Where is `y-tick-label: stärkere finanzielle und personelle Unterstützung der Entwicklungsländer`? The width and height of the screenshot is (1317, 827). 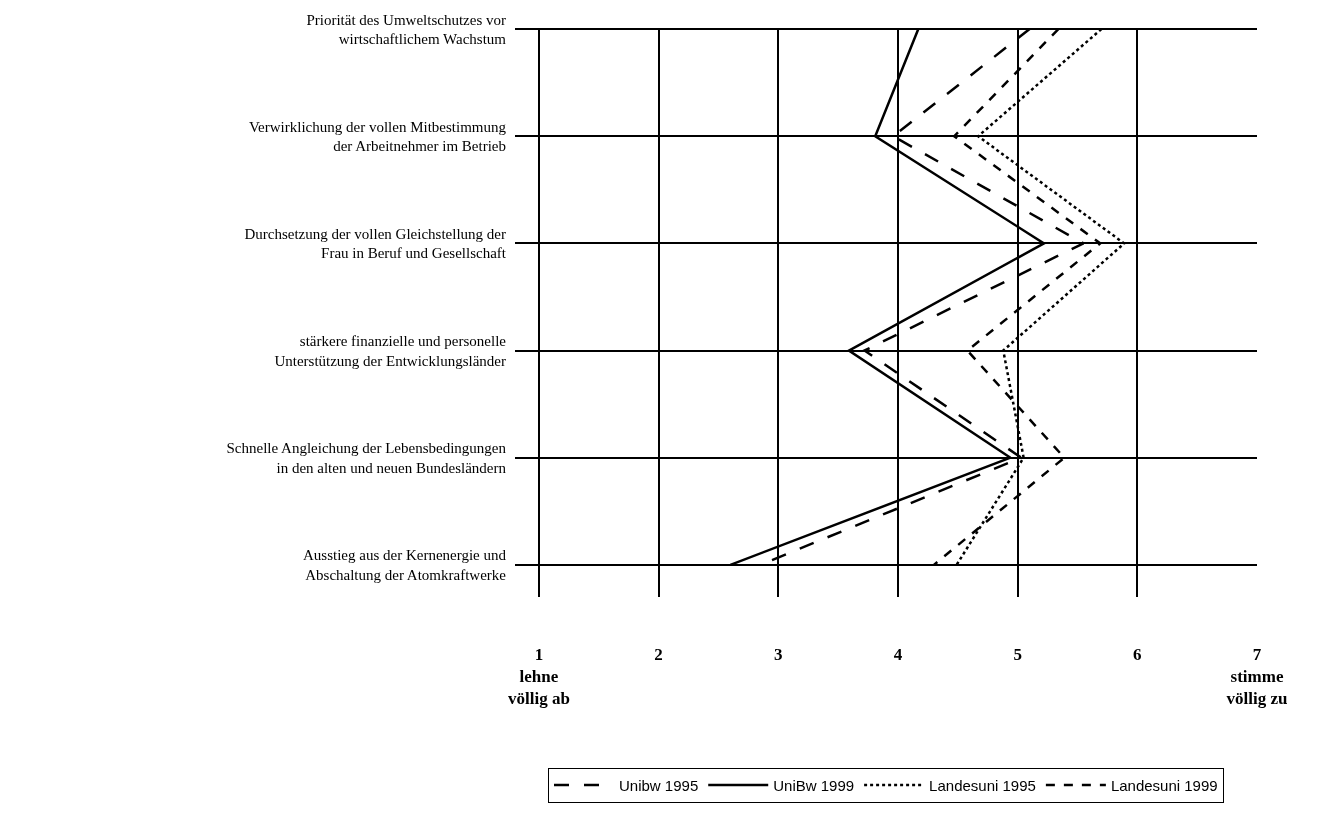 y-tick-label: stärkere finanzielle und personelle Unterstützung der Entwicklungsländer is located at coordinates (390, 351).